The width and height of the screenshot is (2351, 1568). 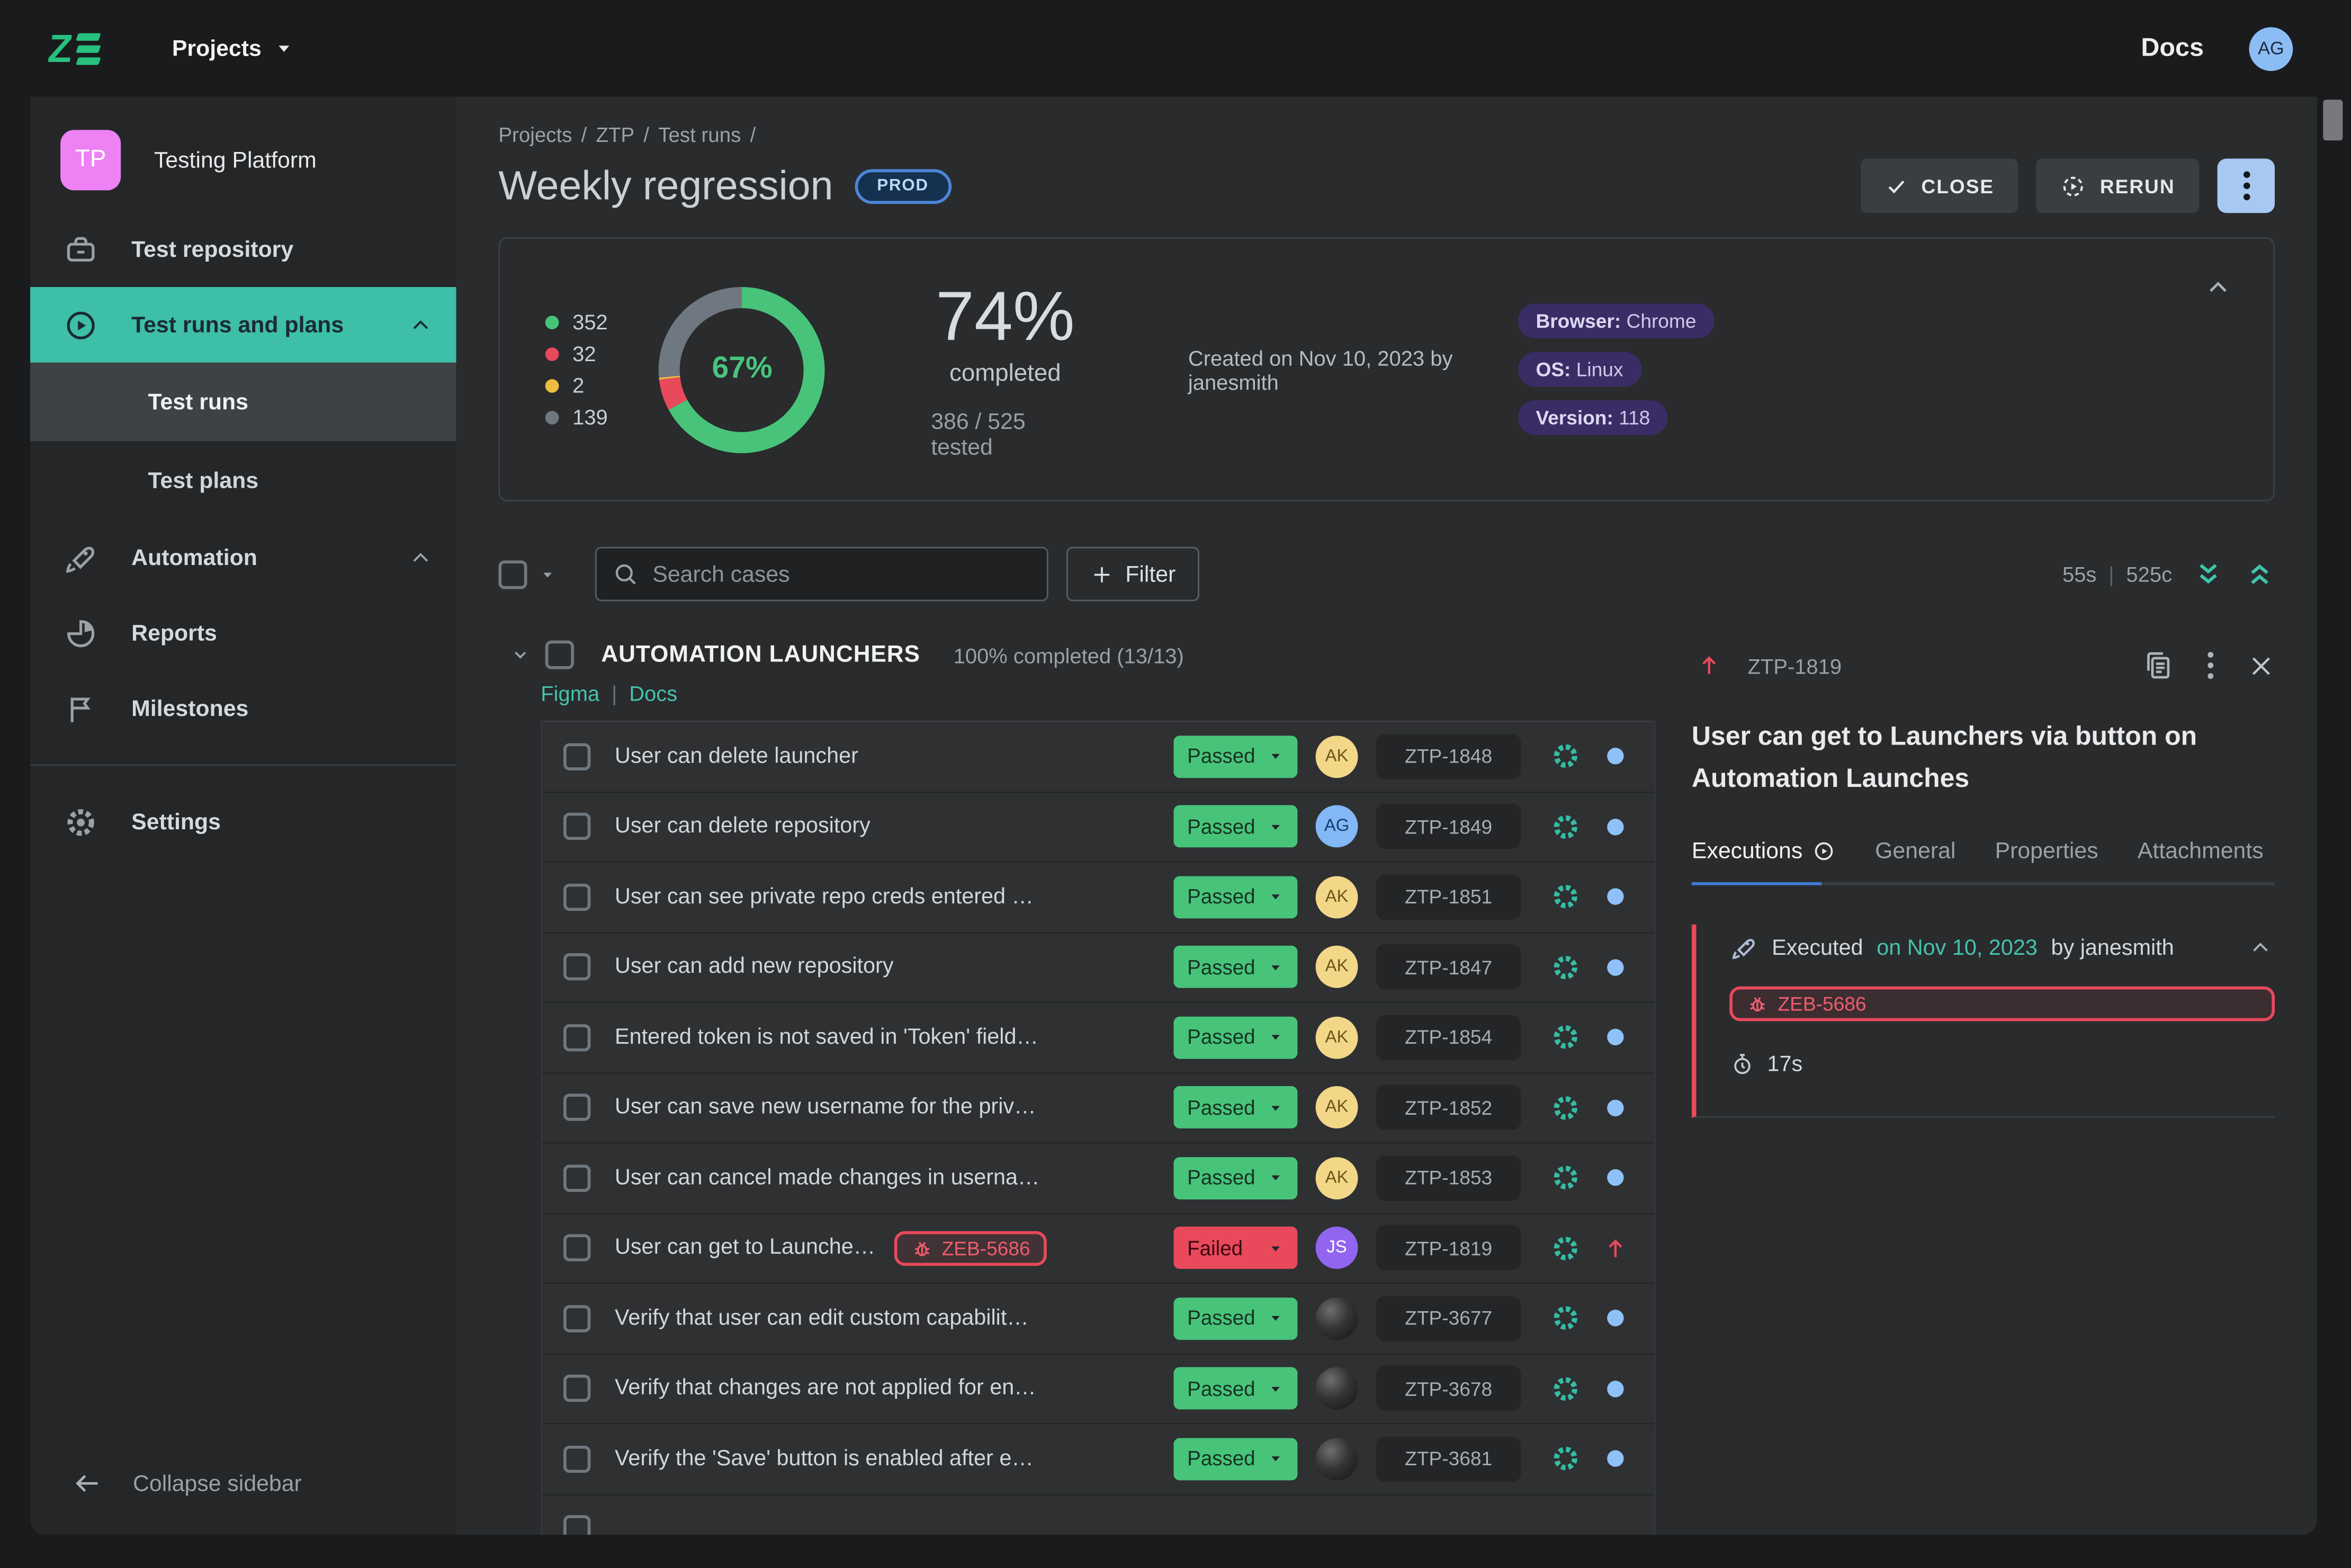 I want to click on section-link-figma: Figma, so click(x=570, y=693).